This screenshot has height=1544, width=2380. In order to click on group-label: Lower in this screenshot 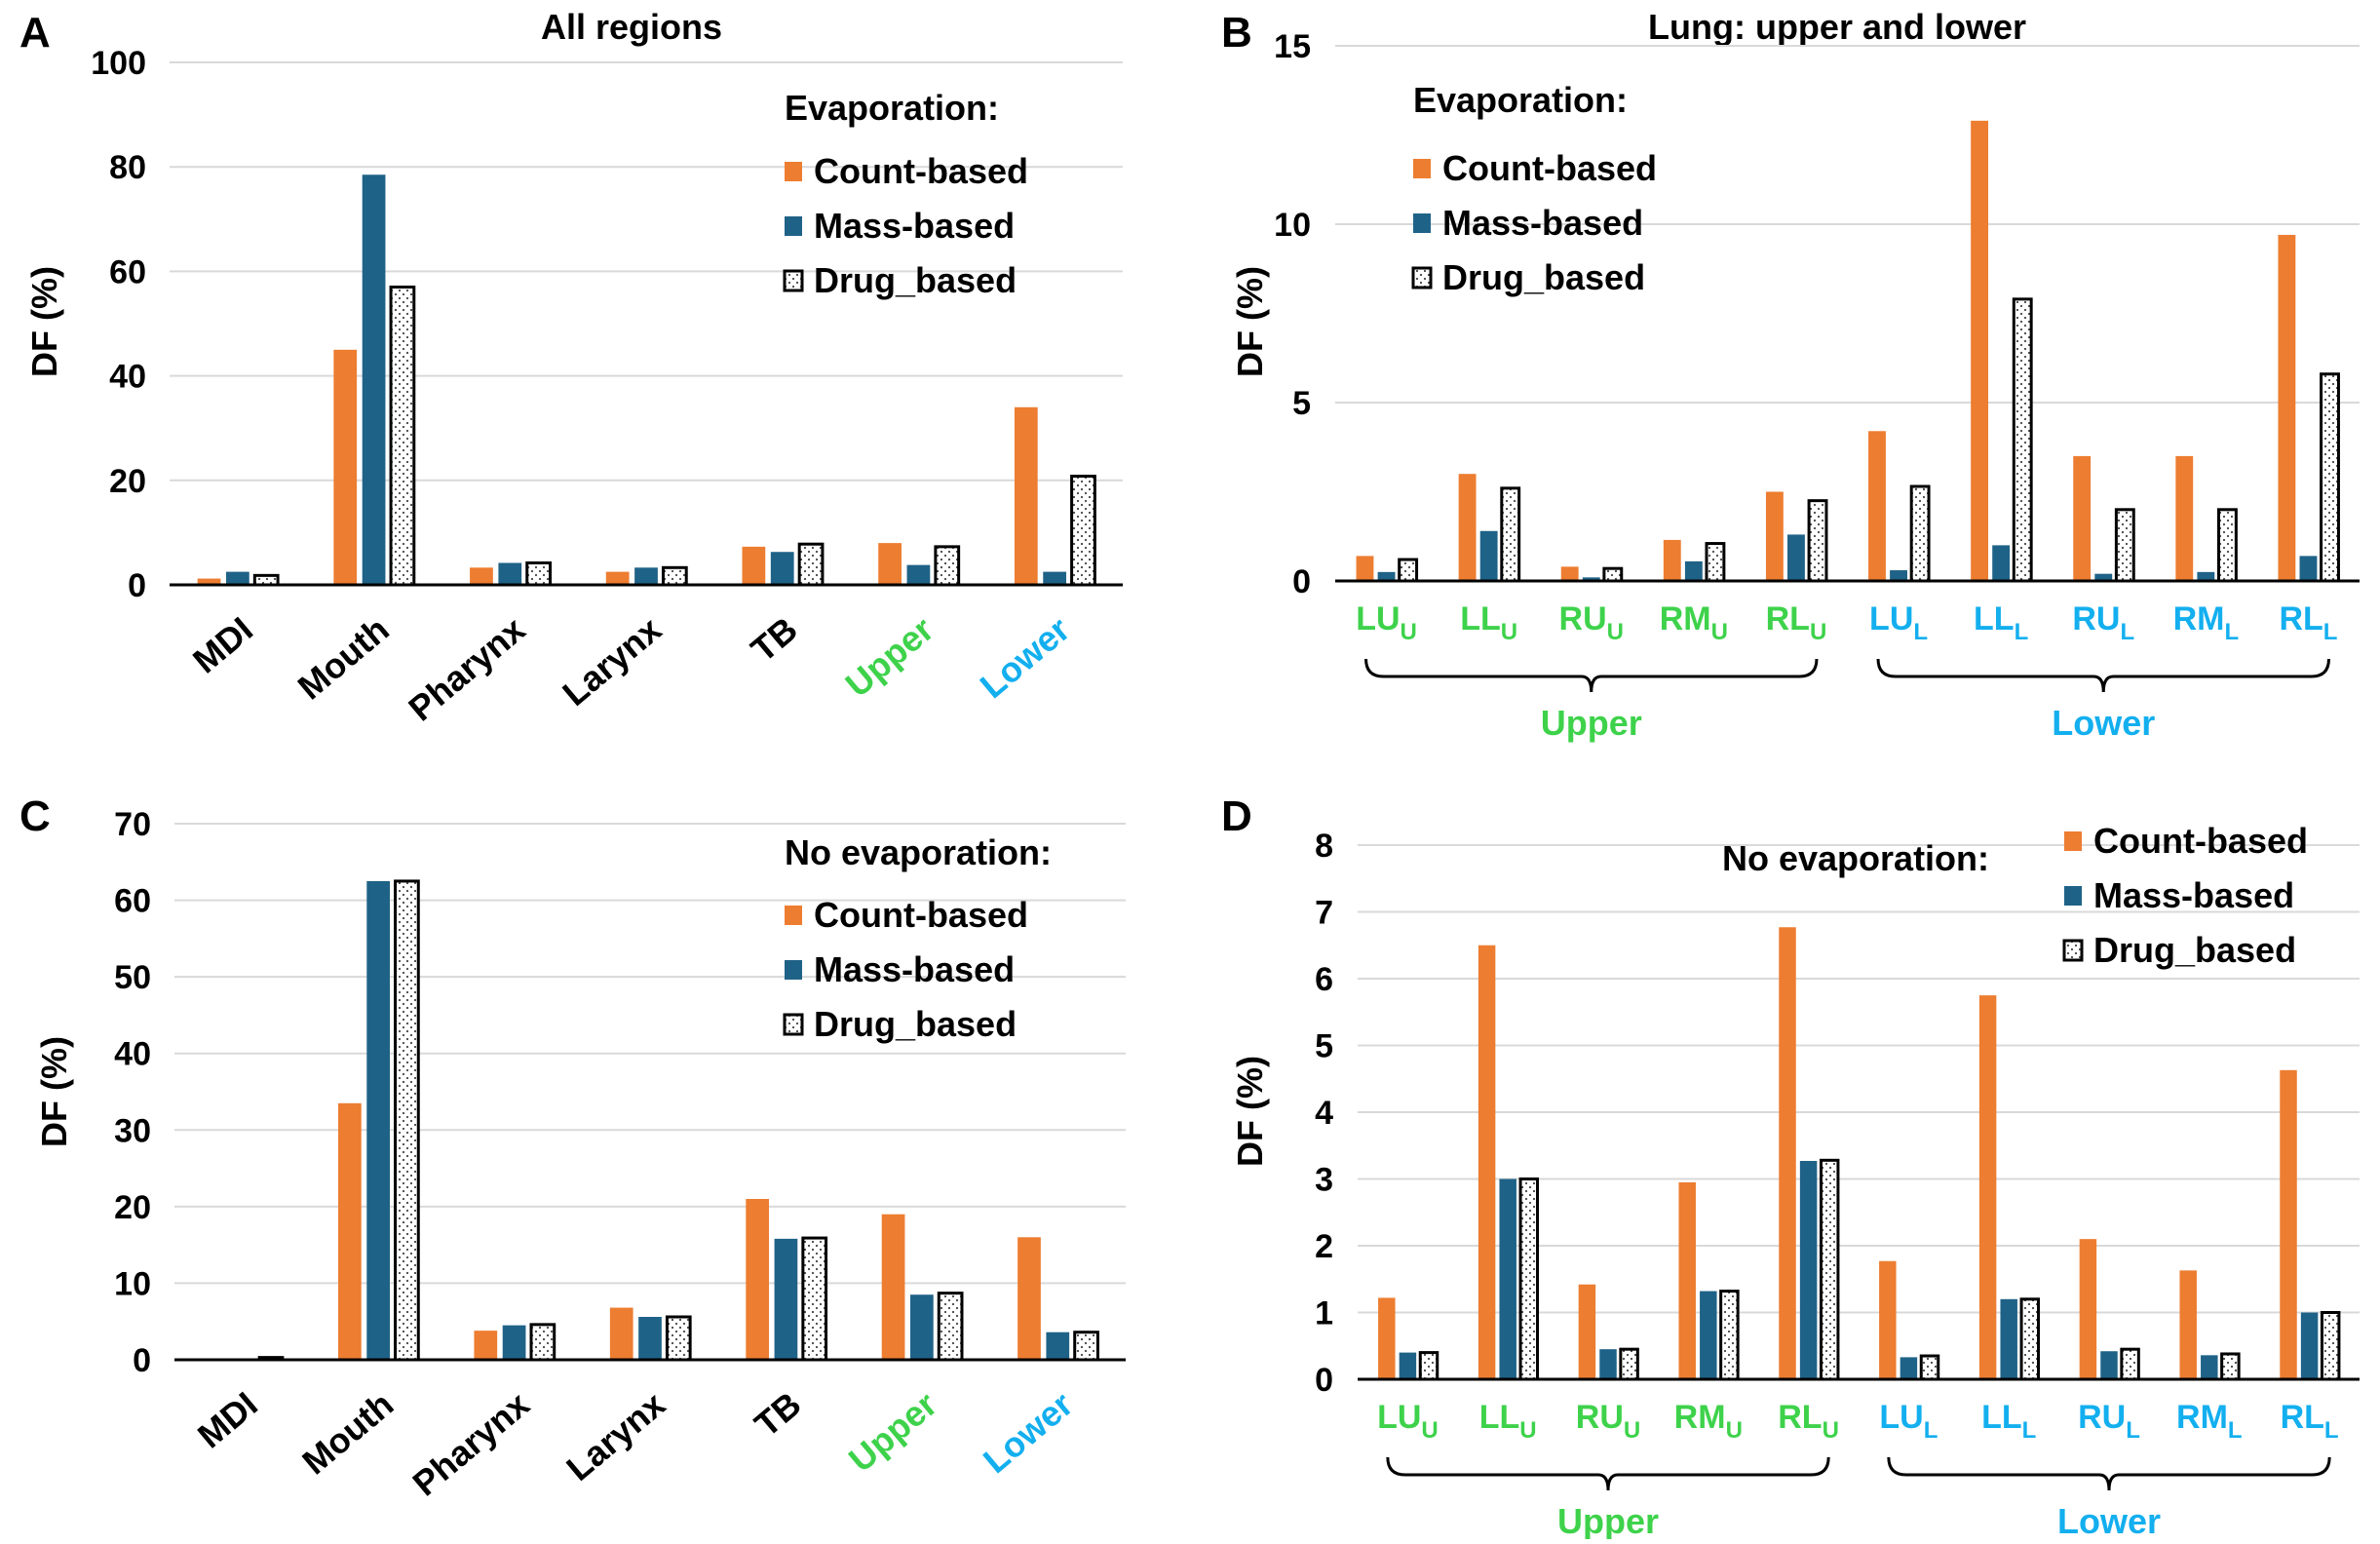, I will do `click(2109, 1520)`.